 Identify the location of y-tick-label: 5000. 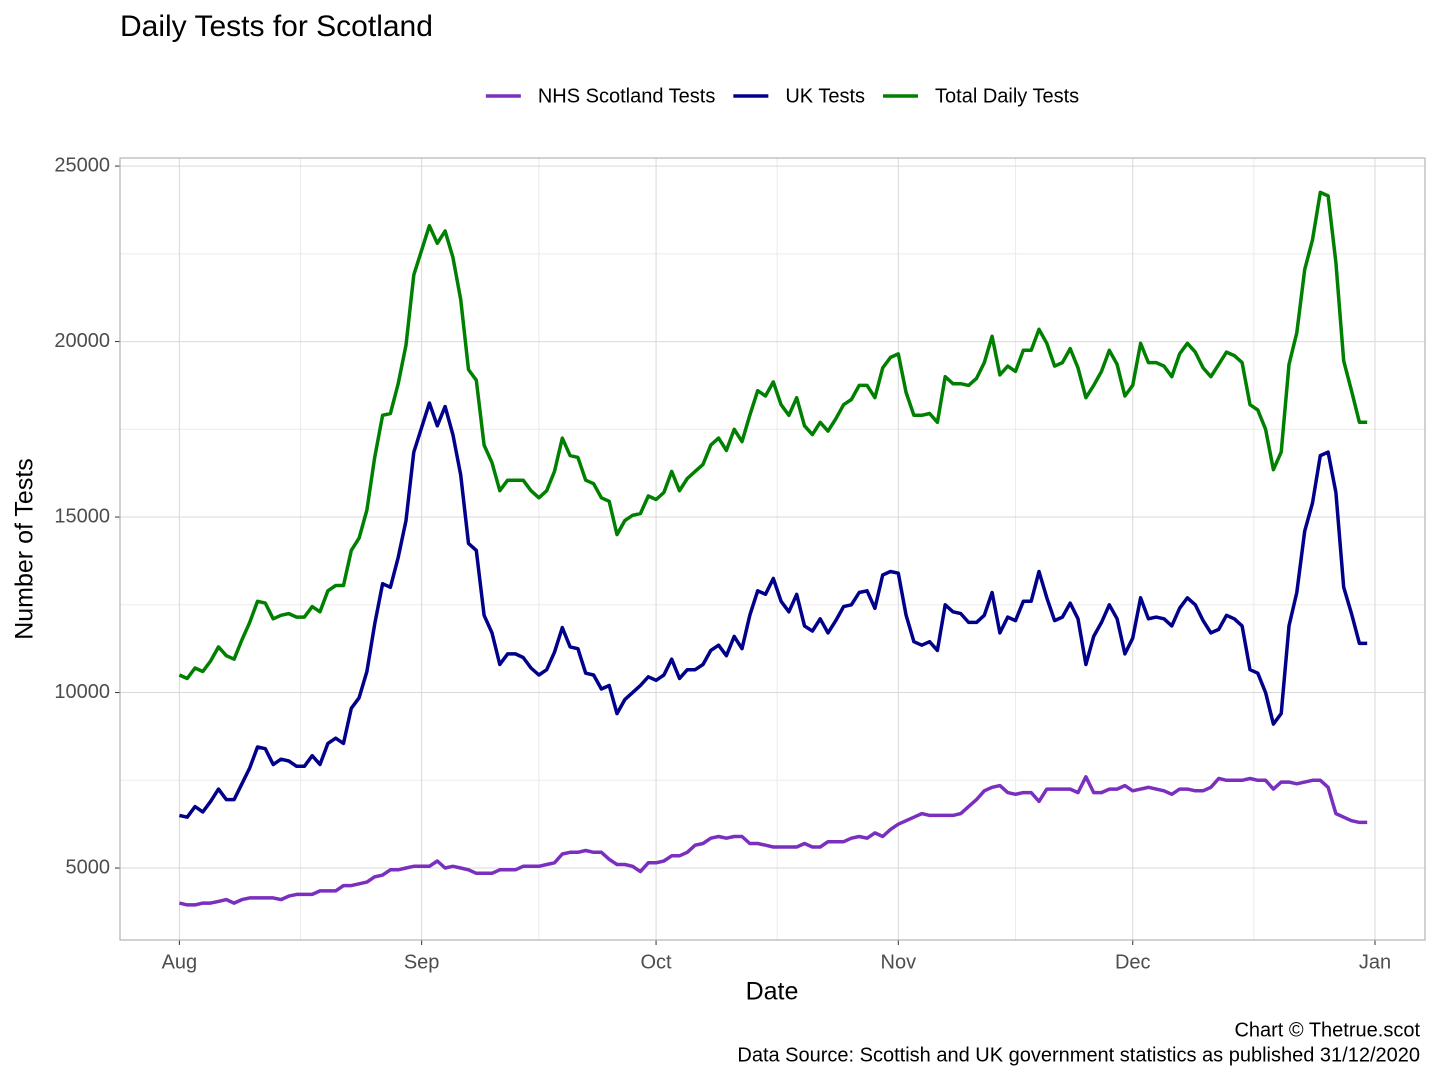
(88, 867).